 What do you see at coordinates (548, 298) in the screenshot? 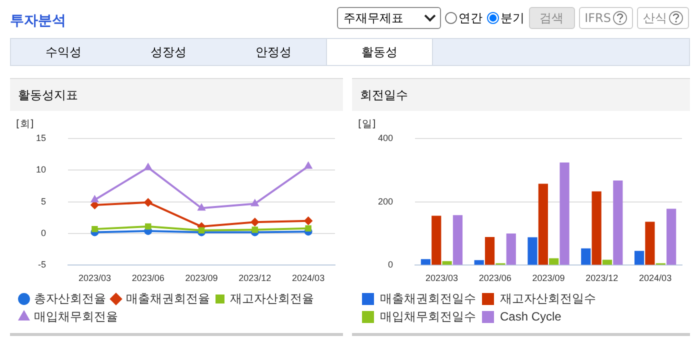
I see `legend-label: 재고자산회전일수` at bounding box center [548, 298].